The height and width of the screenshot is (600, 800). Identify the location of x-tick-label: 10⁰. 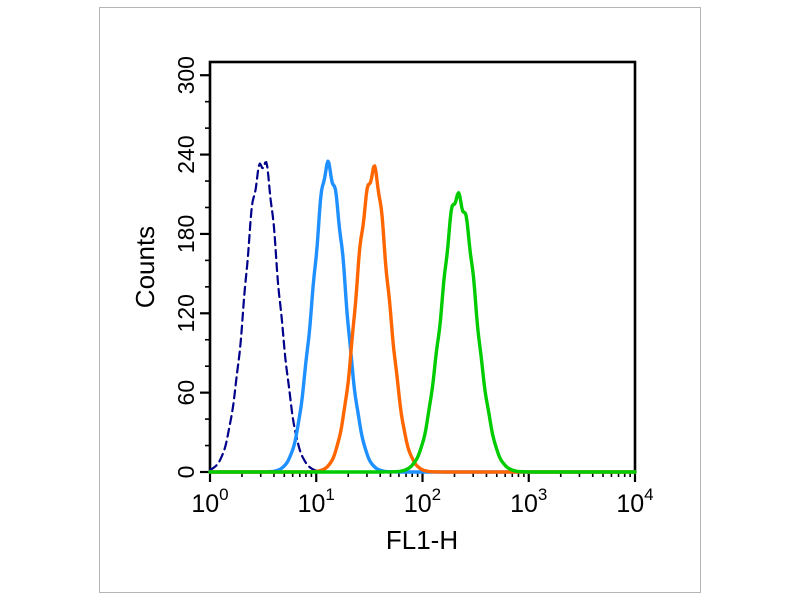
(209, 501).